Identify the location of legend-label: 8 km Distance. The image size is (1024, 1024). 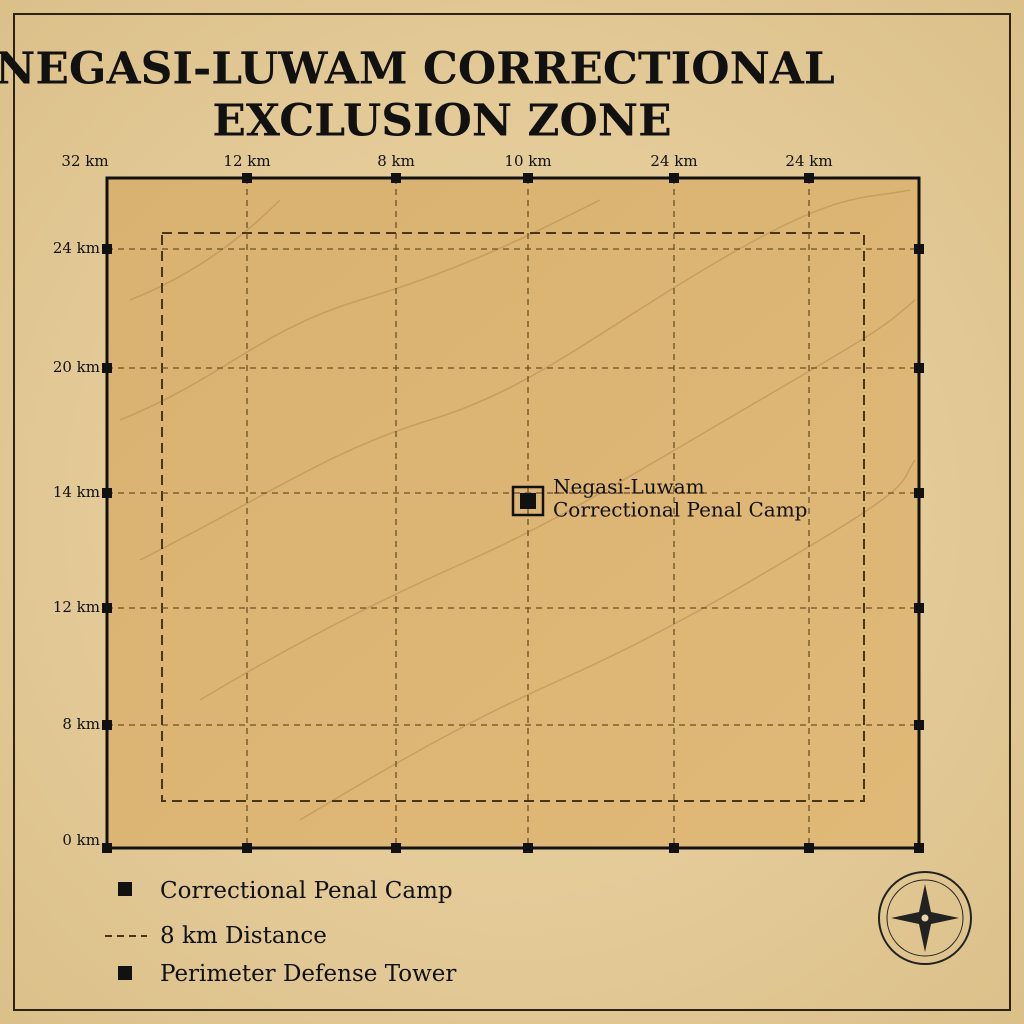
(243, 936).